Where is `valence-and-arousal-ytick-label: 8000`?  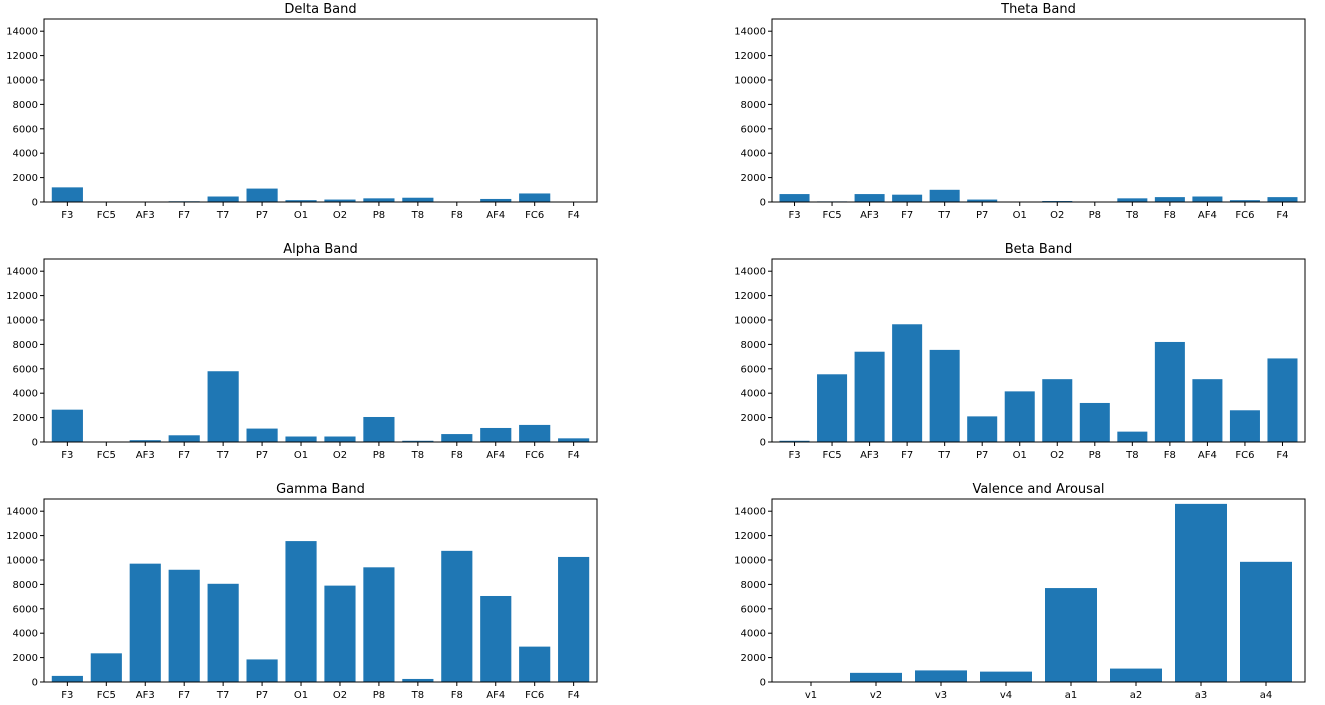
valence-and-arousal-ytick-label: 8000 is located at coordinates (753, 585).